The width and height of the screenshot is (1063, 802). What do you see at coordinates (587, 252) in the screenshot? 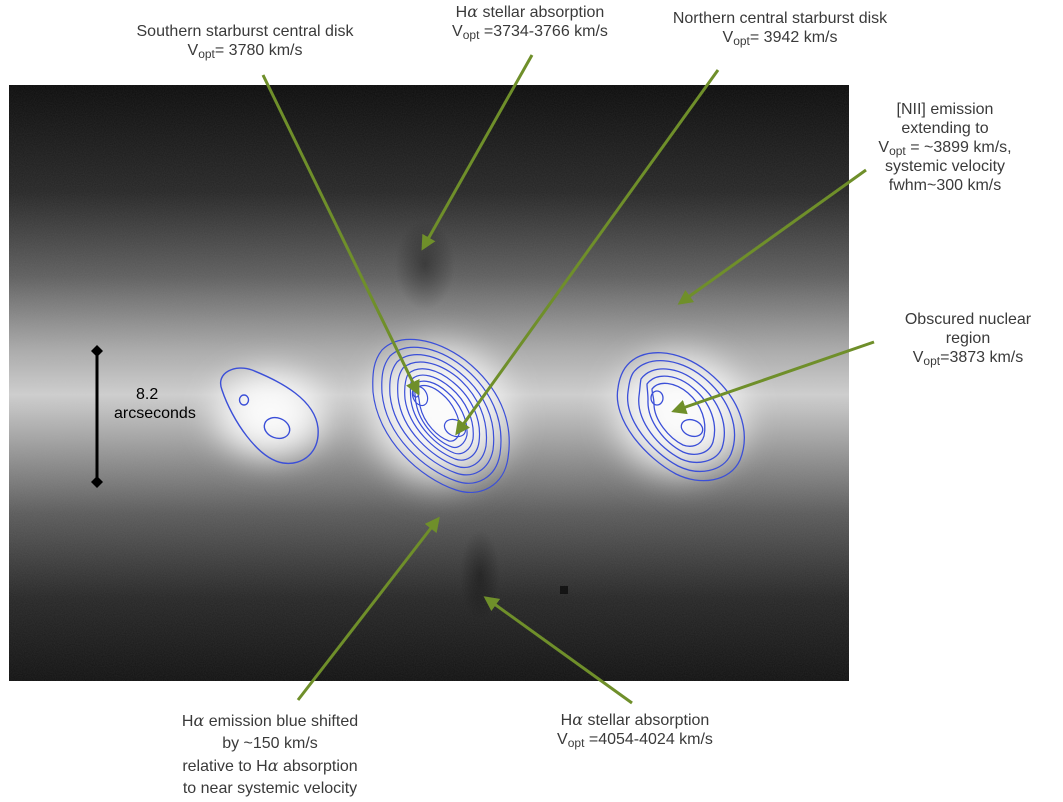
I see `arrow-northern-disk` at bounding box center [587, 252].